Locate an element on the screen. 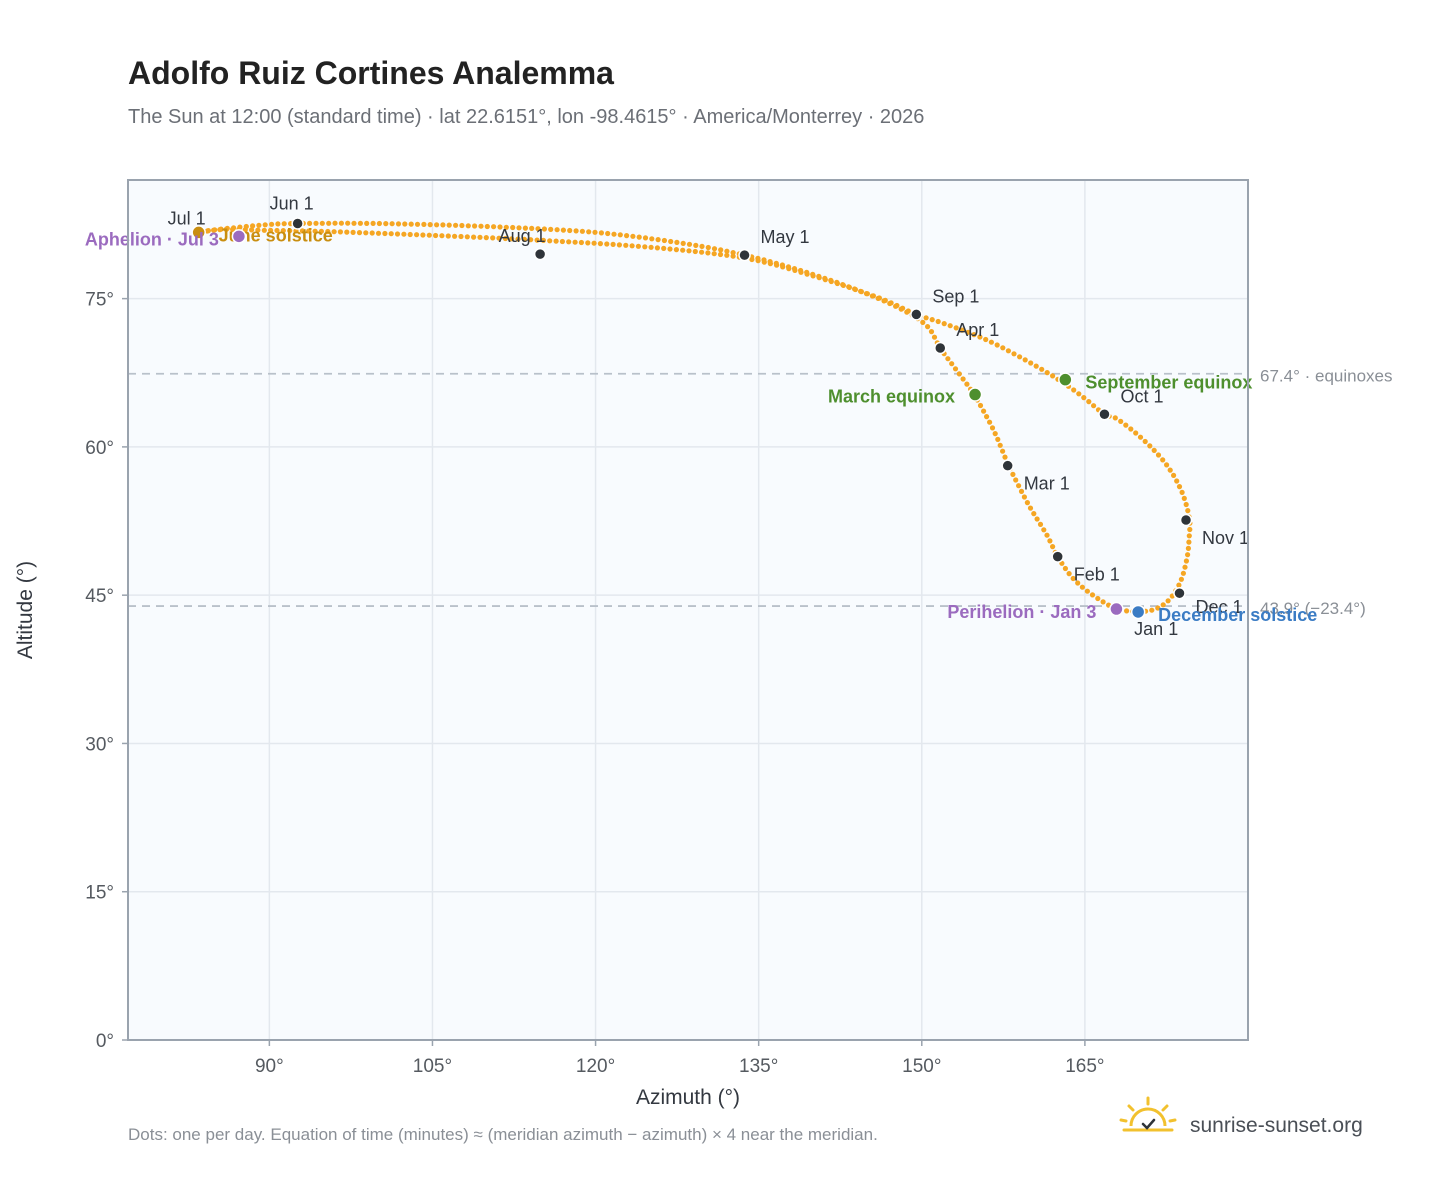 The width and height of the screenshot is (1448, 1188). month-marker-jun-1: Jun 1 is located at coordinates (292, 211).